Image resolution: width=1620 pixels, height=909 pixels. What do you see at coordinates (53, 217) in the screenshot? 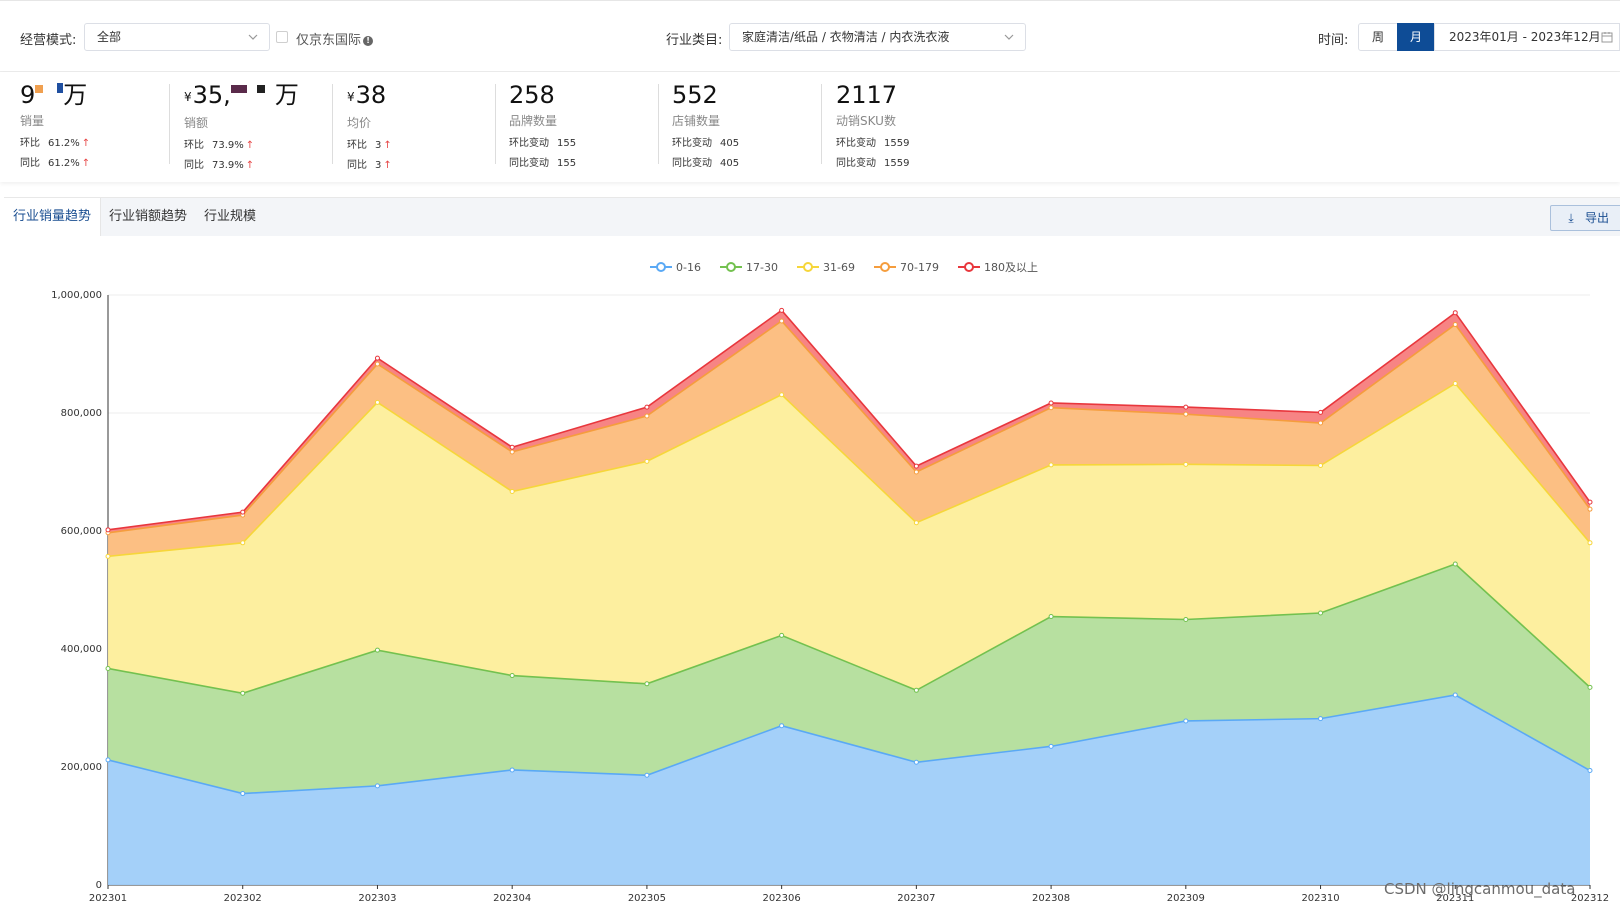
I see `tab-sales-volume-trend: 行业销量趋势` at bounding box center [53, 217].